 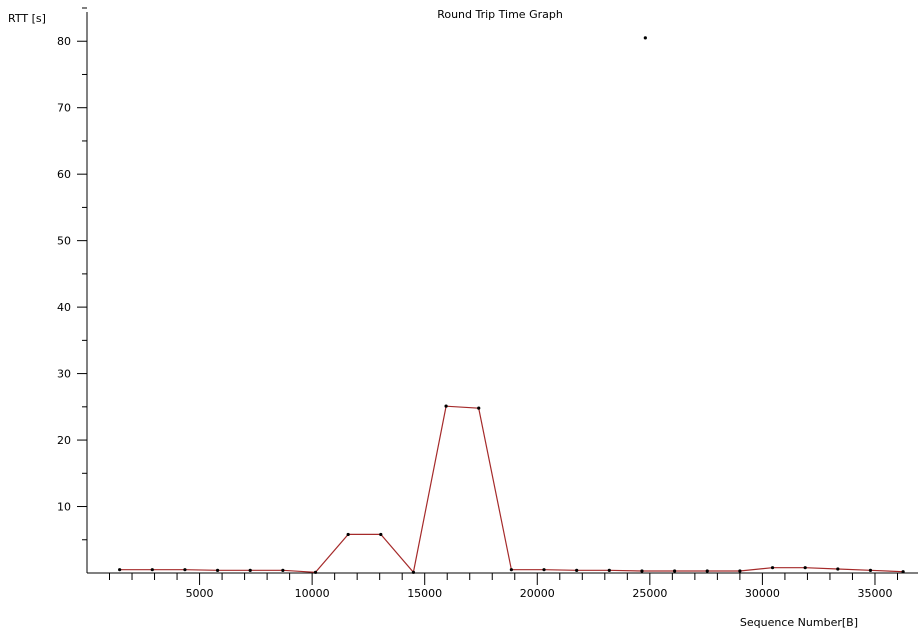 What do you see at coordinates (500, 14) in the screenshot?
I see `chart-title: Round Trip Time Graph` at bounding box center [500, 14].